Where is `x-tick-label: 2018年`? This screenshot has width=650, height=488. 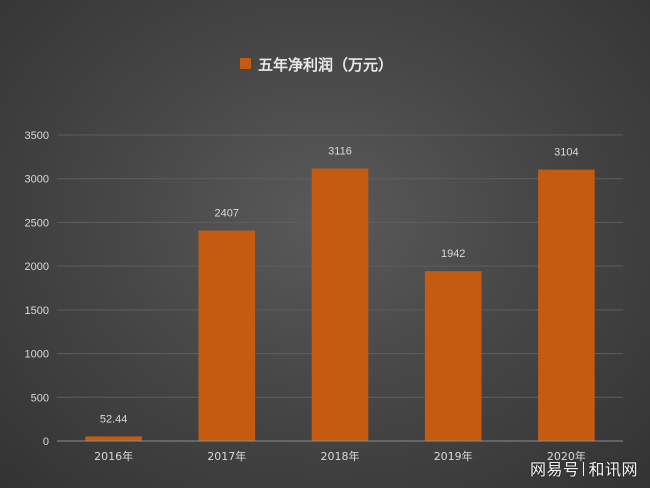
x-tick-label: 2018年 is located at coordinates (340, 456).